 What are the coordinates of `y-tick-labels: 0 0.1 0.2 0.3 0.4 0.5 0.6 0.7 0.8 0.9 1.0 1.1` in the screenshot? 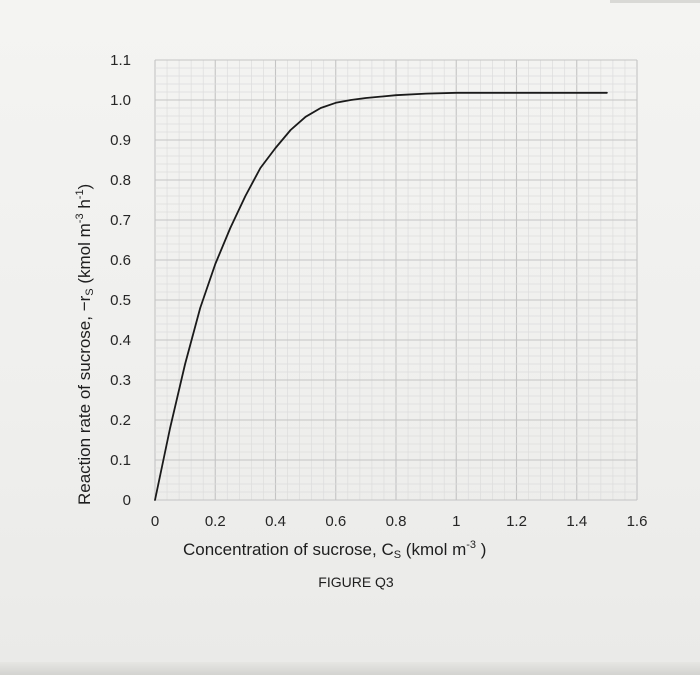 It's located at (120, 280).